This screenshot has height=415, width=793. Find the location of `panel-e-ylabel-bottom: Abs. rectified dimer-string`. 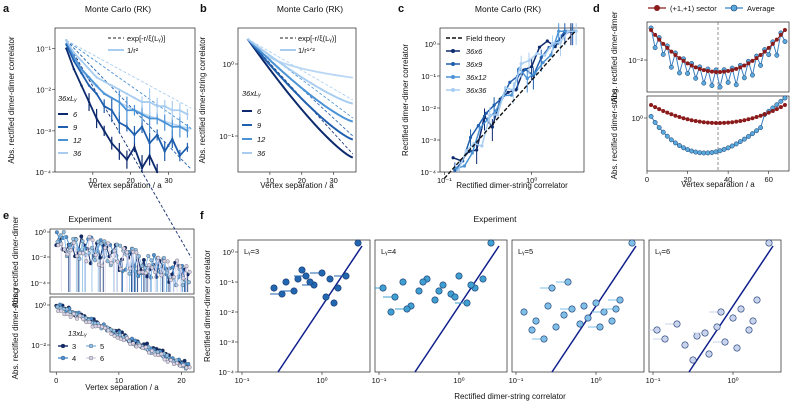

panel-e-ylabel-bottom: Abs. rectified dimer-string is located at coordinates (15, 334).